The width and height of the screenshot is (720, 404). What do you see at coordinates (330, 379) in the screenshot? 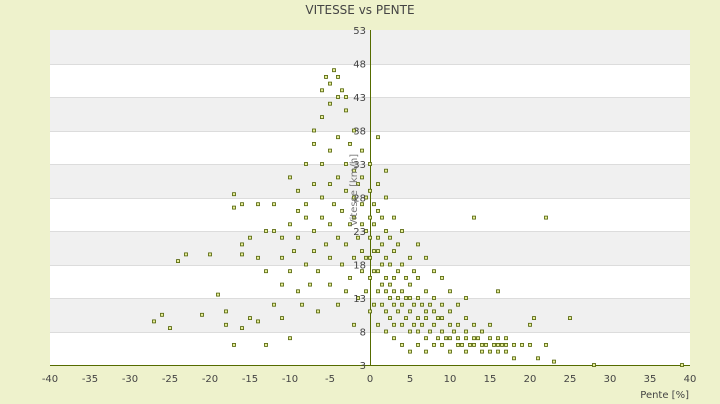
I see `x-tick-label: -5` at bounding box center [330, 379].